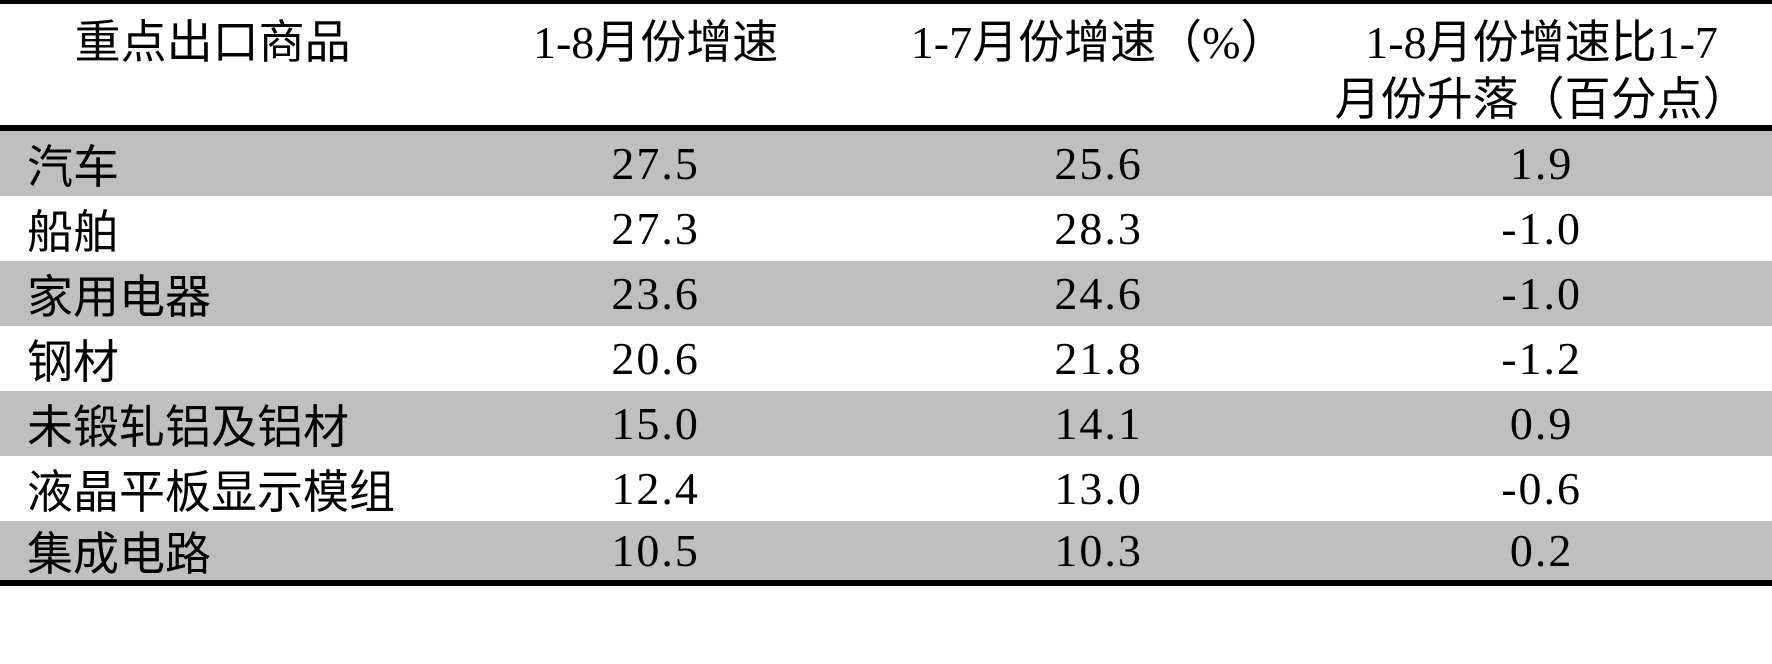 The height and width of the screenshot is (664, 1772). I want to click on growth-jan-jul-value: 14.1, so click(1098, 423).